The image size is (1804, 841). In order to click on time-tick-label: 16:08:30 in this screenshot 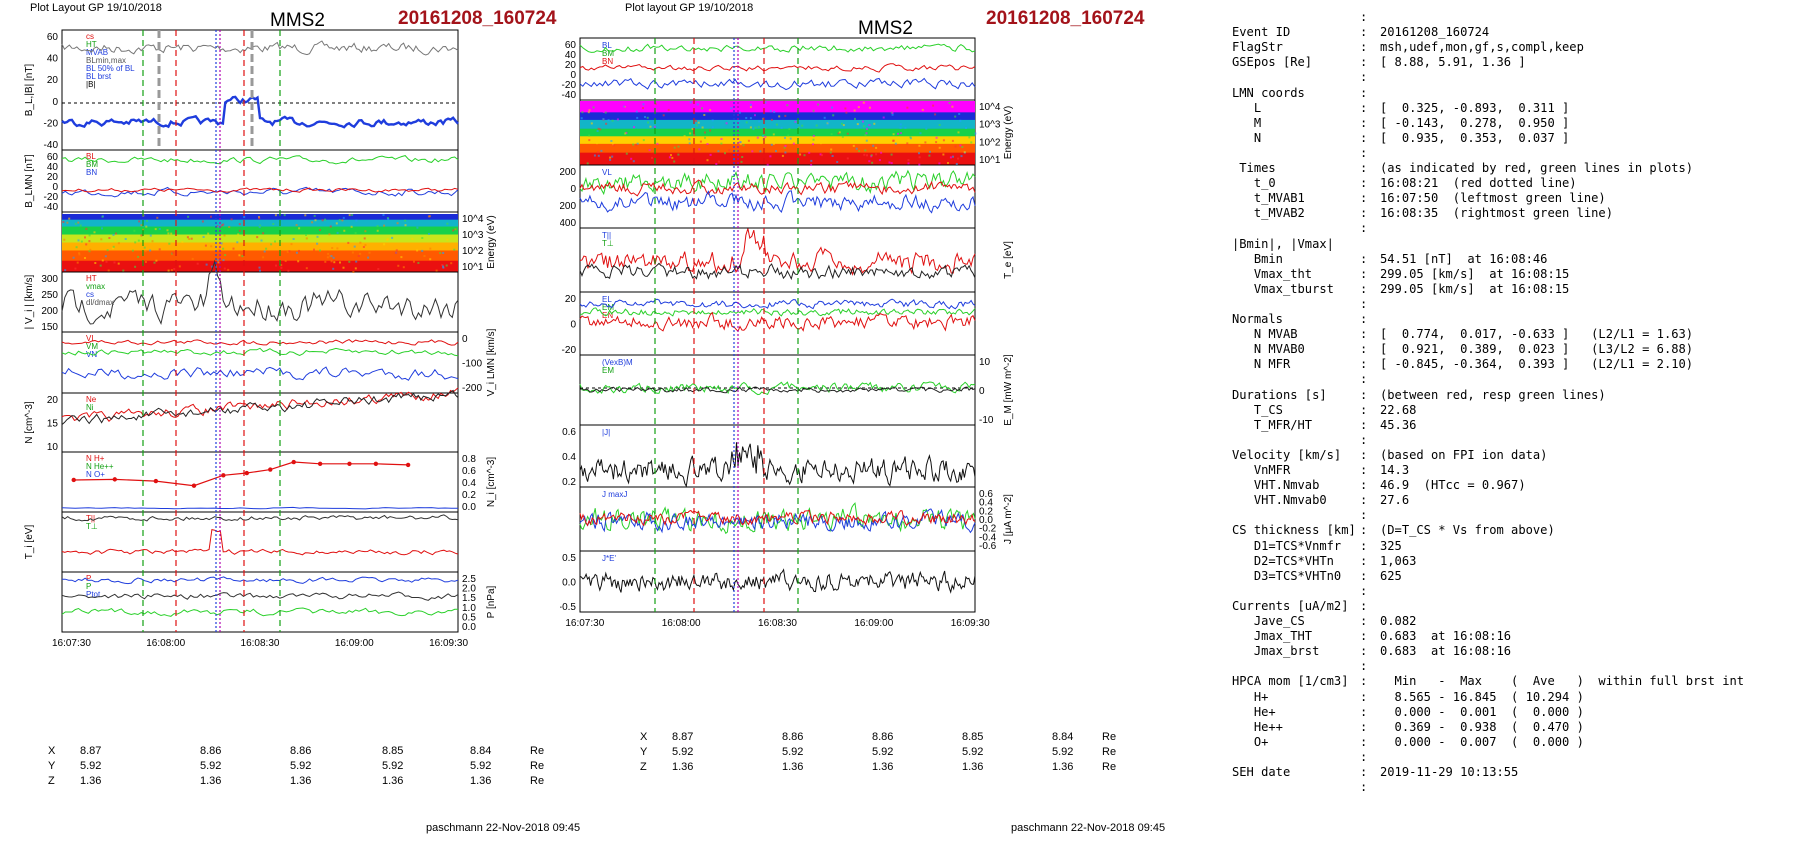, I will do `click(260, 643)`.